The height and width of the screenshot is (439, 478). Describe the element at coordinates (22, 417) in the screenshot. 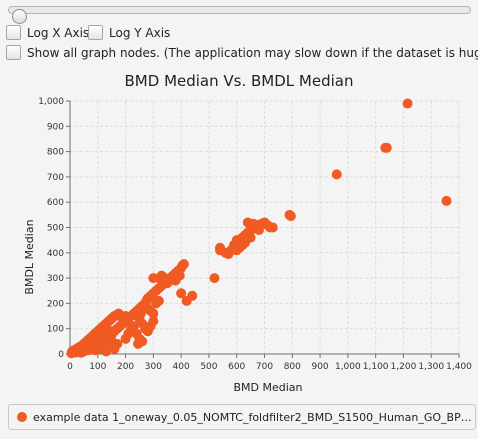

I see `legend-marker` at that location.